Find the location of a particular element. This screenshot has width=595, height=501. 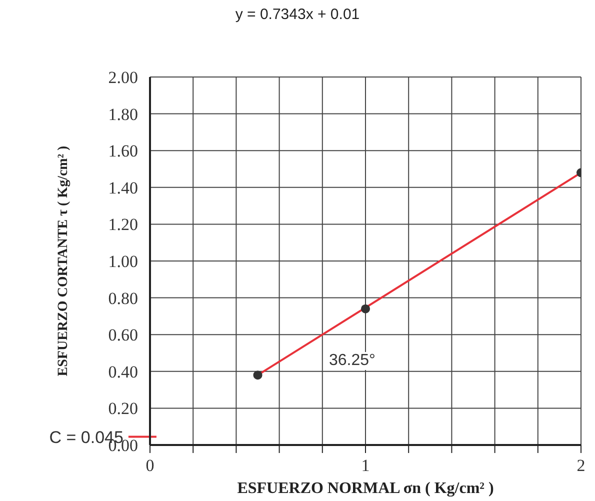

y-tick-label: 1.40 is located at coordinates (123, 188).